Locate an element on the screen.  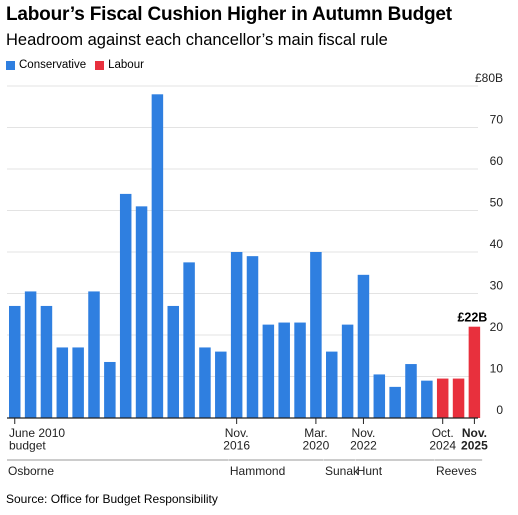
y-tick-label: 20 is located at coordinates (497, 327).